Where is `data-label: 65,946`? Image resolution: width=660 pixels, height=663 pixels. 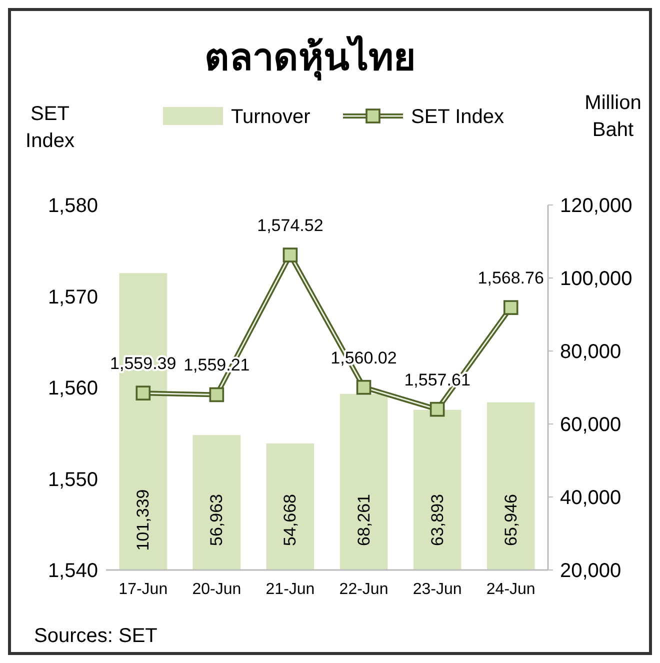
data-label: 65,946 is located at coordinates (510, 520).